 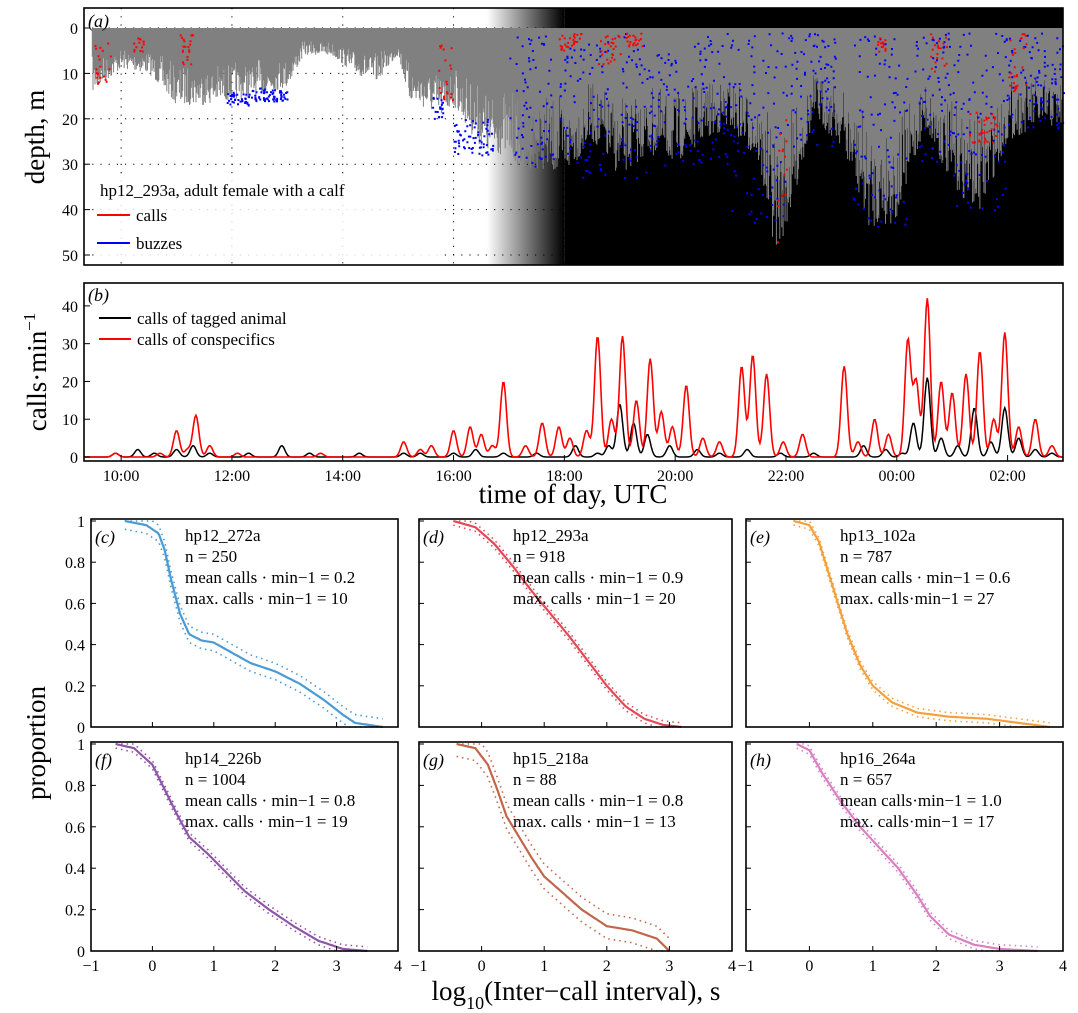 I want to click on sample-size: n = 88, so click(x=535, y=779).